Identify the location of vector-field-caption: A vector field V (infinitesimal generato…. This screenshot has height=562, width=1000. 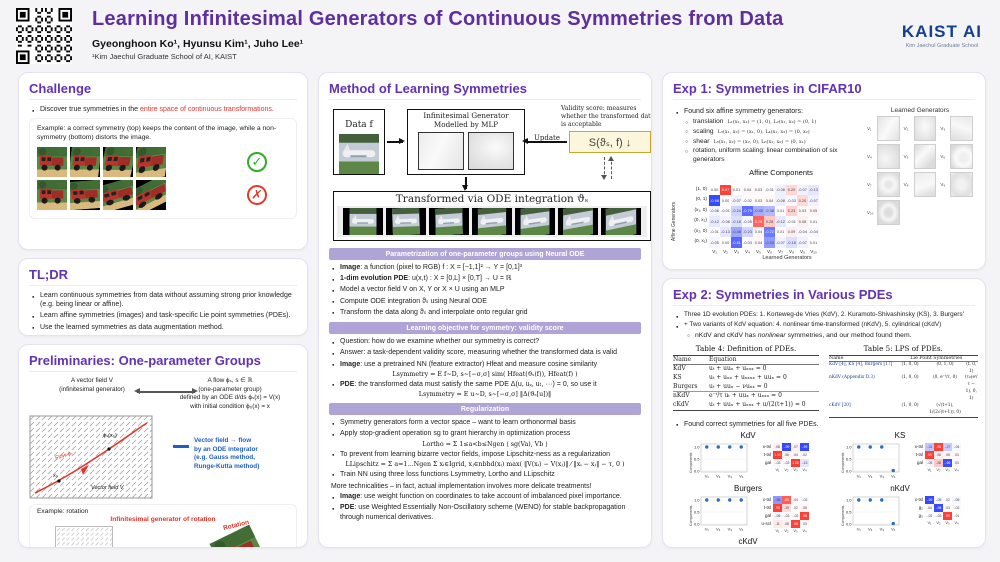
(92, 394).